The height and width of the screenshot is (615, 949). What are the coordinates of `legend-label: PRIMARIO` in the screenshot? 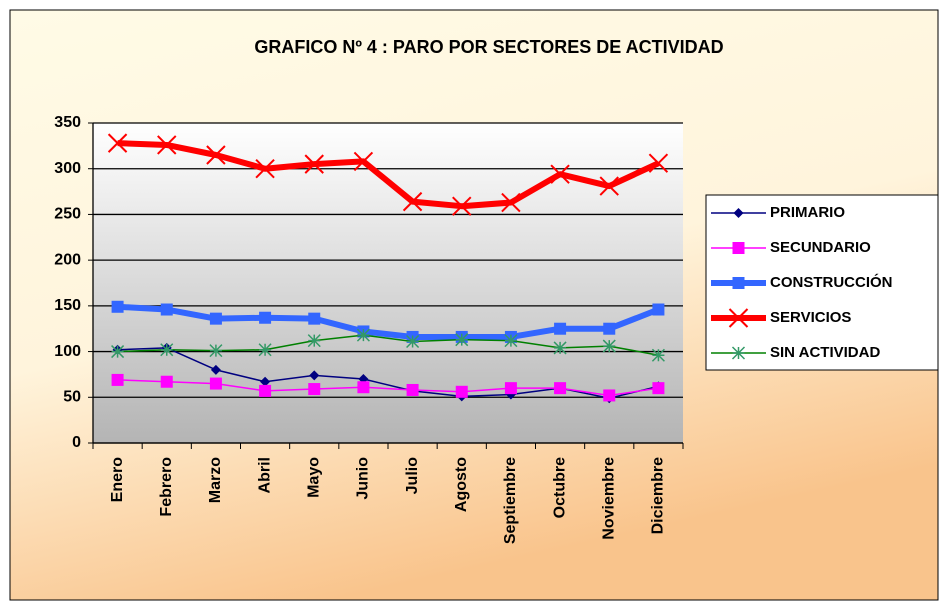 It's located at (807, 212).